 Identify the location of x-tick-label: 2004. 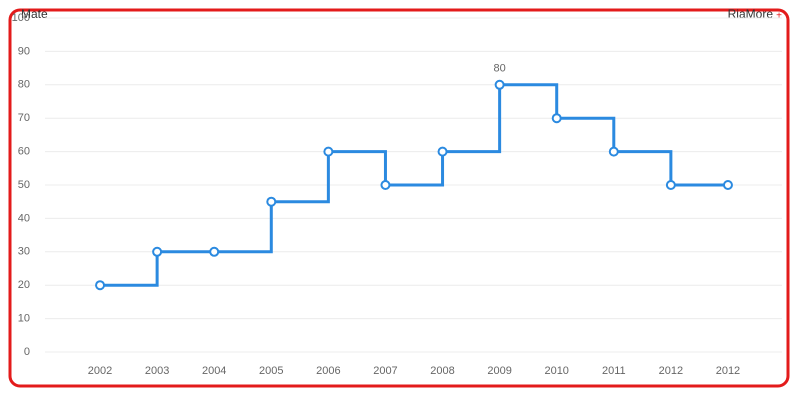
(214, 371).